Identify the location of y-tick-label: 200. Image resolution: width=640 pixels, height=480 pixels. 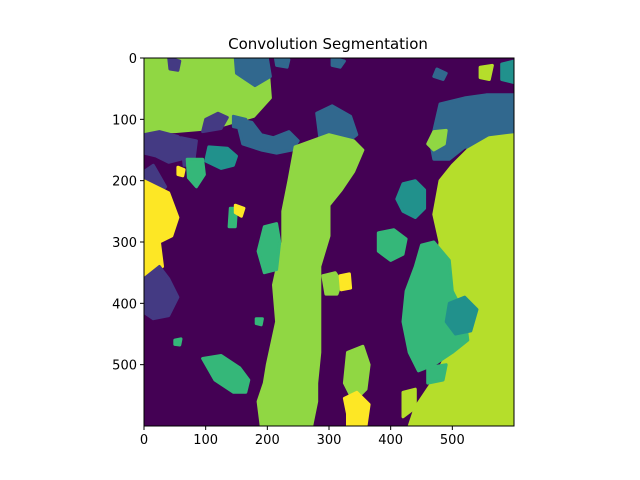
(124, 182).